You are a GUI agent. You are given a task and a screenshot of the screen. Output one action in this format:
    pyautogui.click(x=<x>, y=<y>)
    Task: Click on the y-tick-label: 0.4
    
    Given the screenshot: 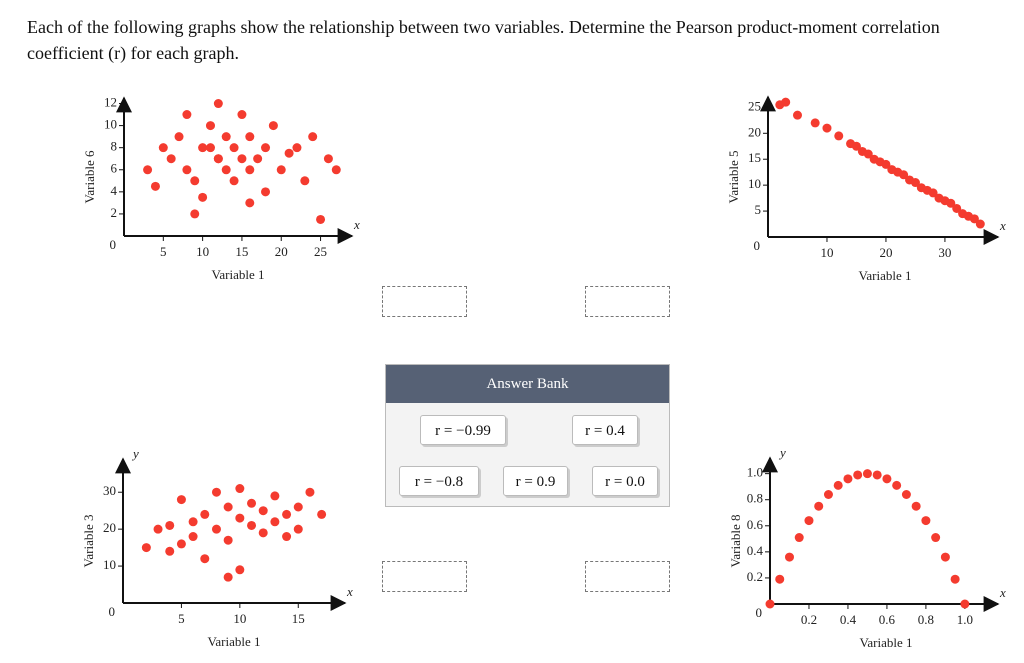 What is the action you would take?
    pyautogui.click(x=755, y=550)
    